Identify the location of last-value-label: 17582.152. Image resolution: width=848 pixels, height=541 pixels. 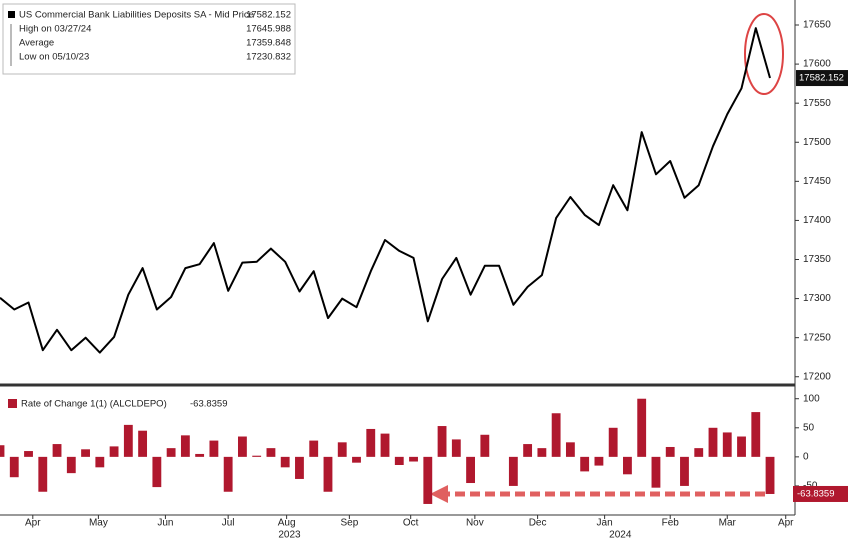
(821, 78).